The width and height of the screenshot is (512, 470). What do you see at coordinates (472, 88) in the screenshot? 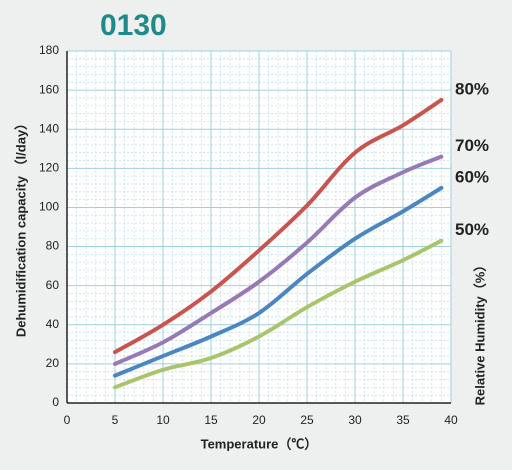
I see `series-label: 80%` at bounding box center [472, 88].